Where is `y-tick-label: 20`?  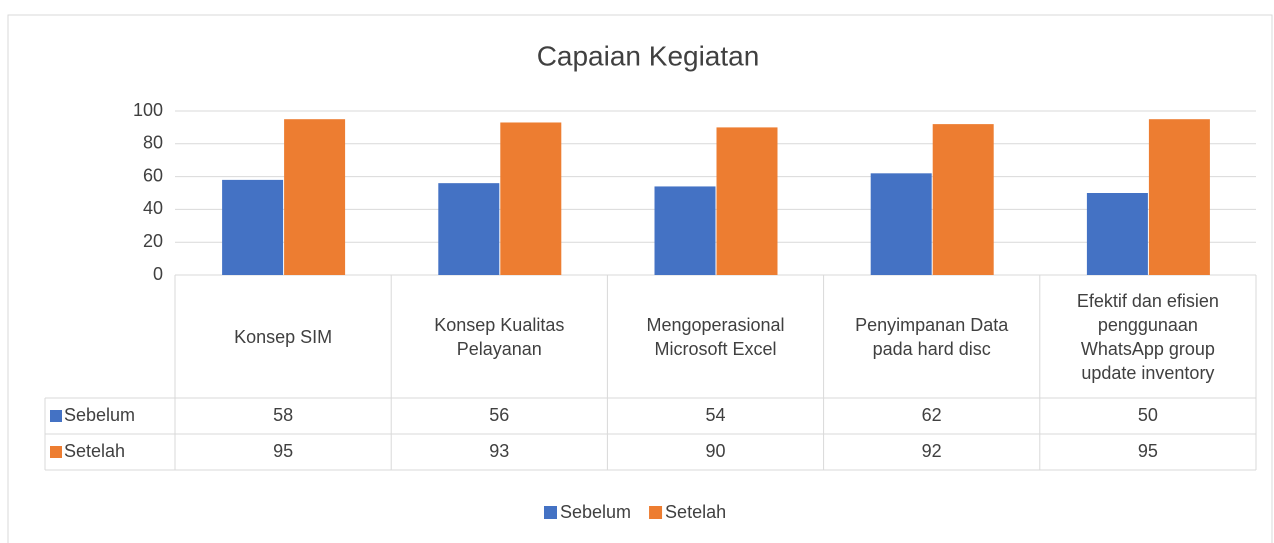
y-tick-label: 20 is located at coordinates (153, 241).